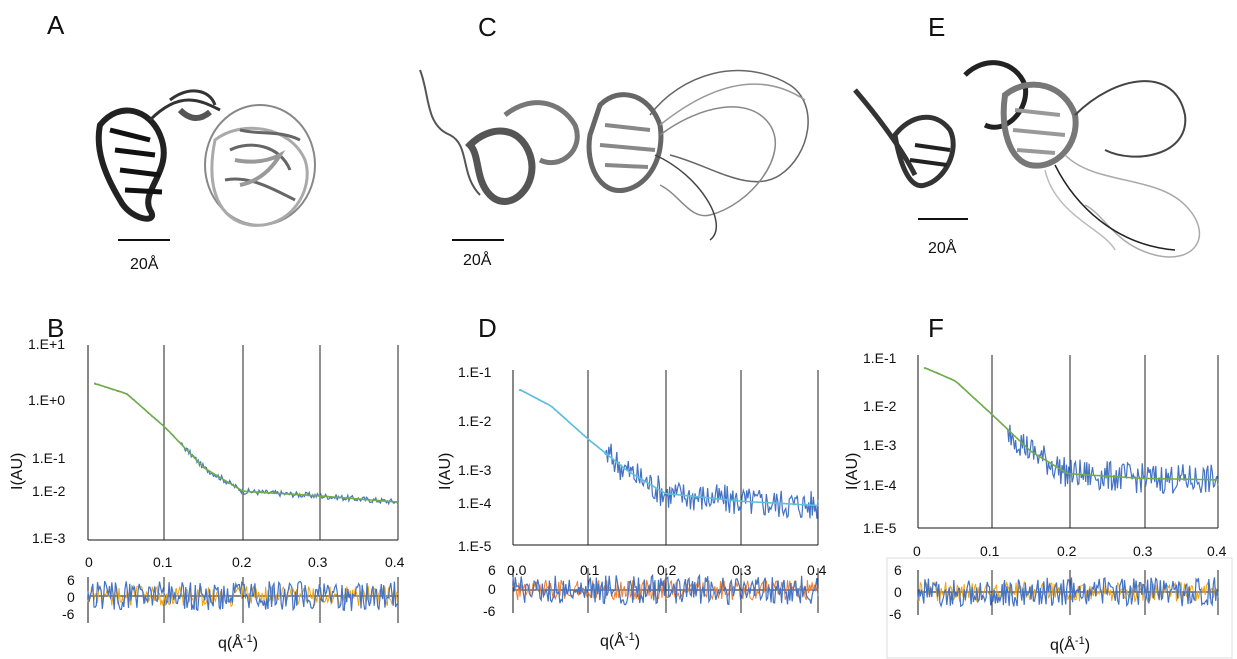  I want to click on panel-label-A: A, so click(56, 25).